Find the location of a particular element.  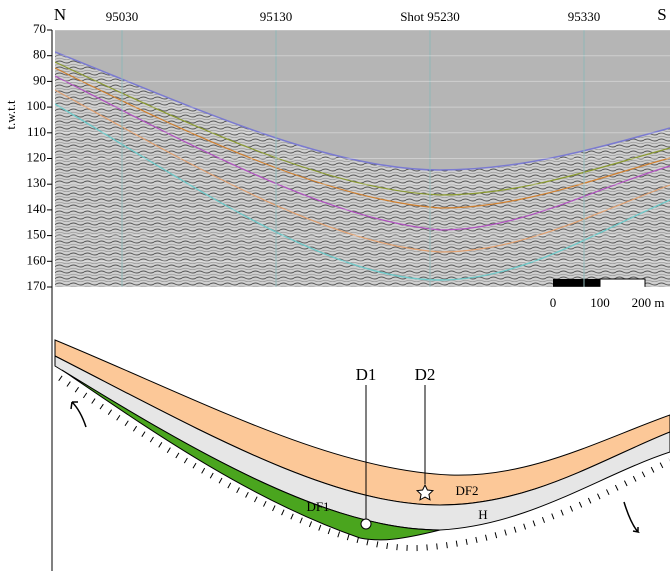

unit-label: DF1 is located at coordinates (317, 506).